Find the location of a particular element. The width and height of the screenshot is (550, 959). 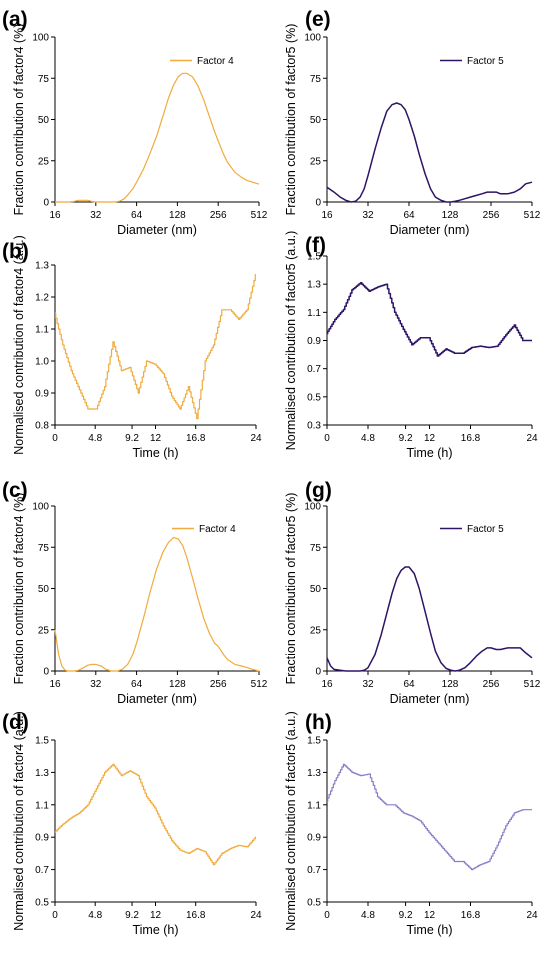

panel-letter: (b) is located at coordinates (15, 251).